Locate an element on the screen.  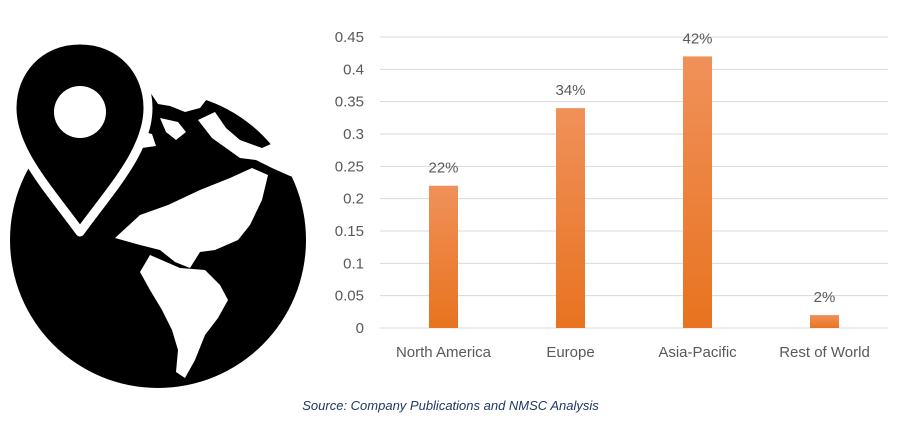
y-tick-label: 0.45 is located at coordinates (349, 37).